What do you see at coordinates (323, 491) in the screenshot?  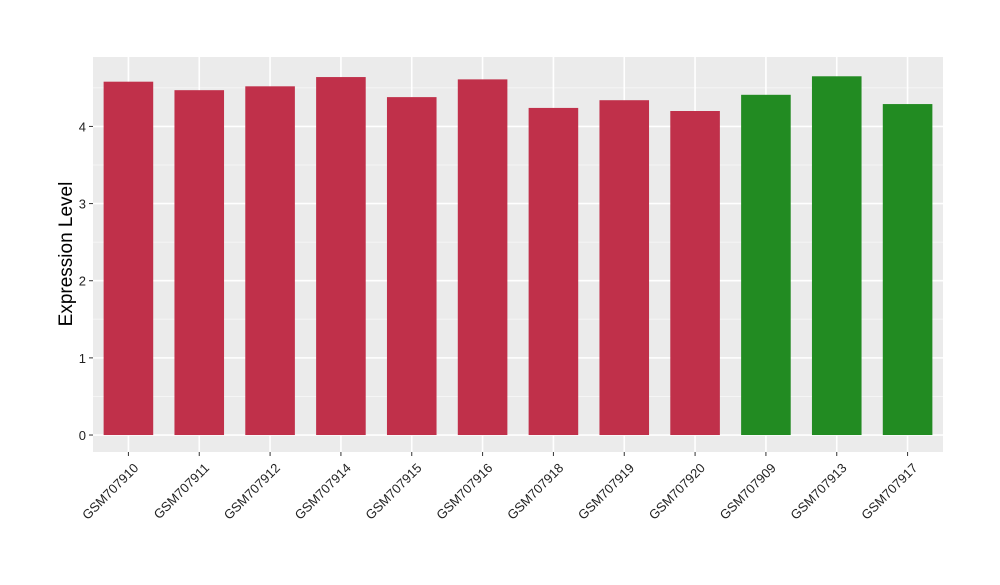 I see `x-tick-label: GSM707914` at bounding box center [323, 491].